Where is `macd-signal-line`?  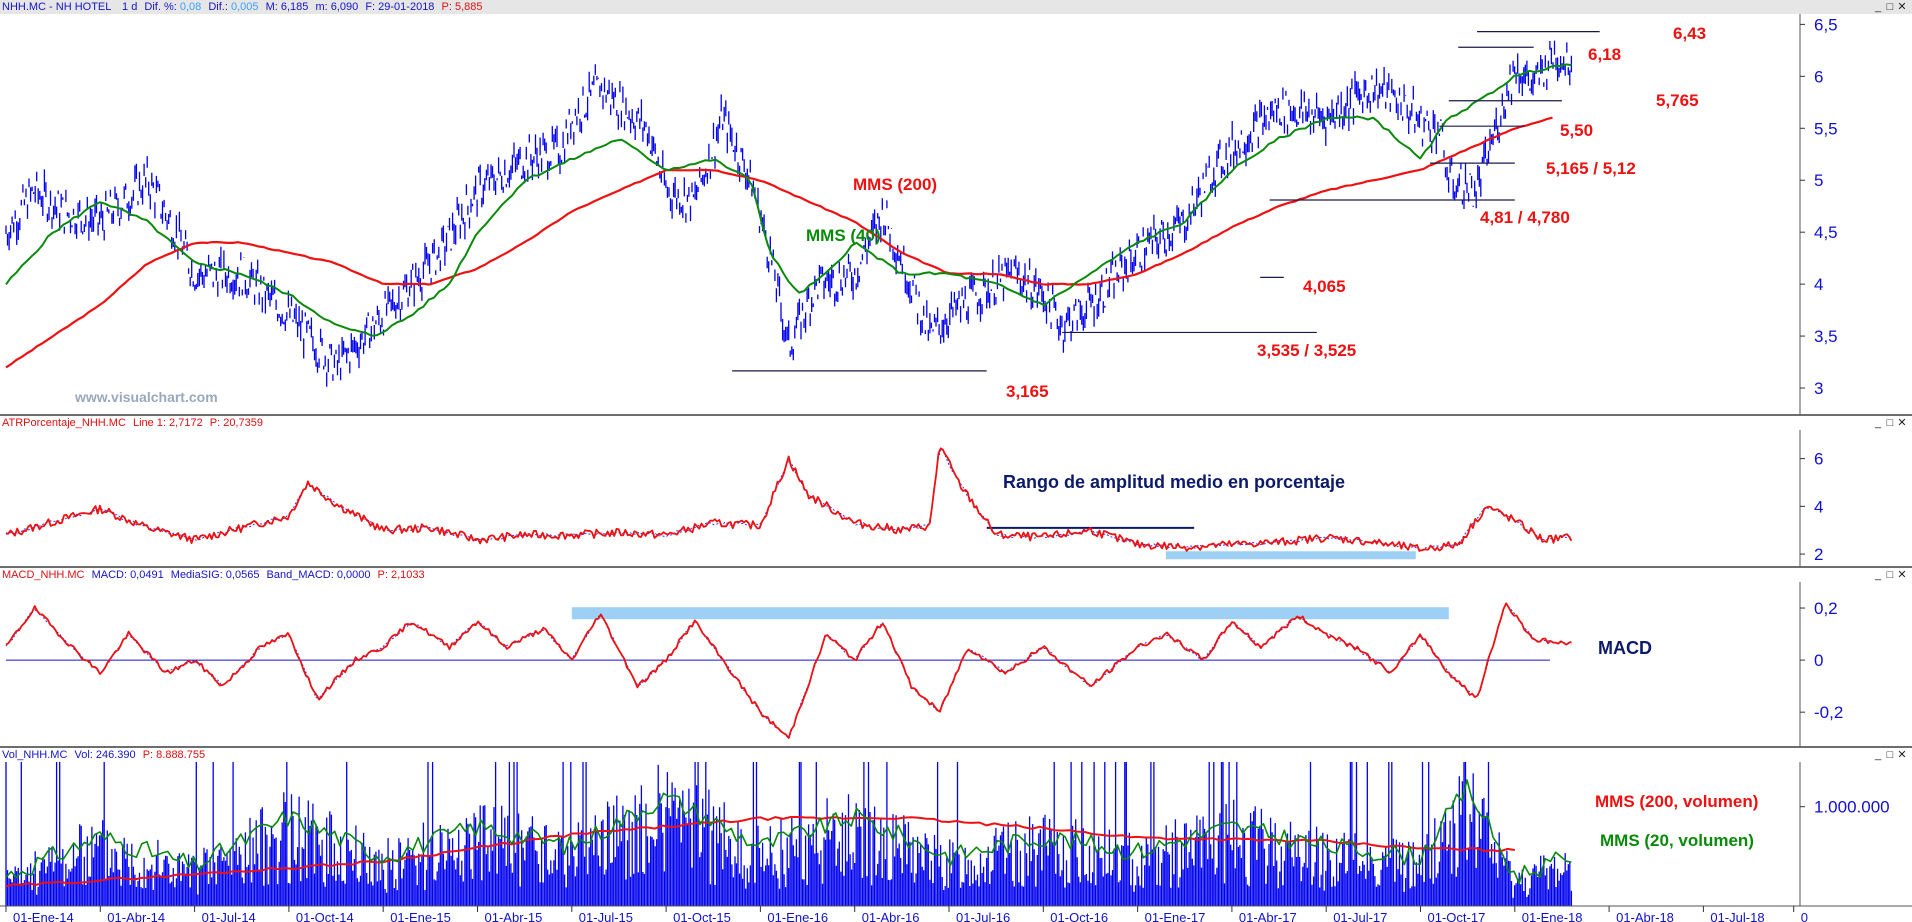 macd-signal-line is located at coordinates (788, 671).